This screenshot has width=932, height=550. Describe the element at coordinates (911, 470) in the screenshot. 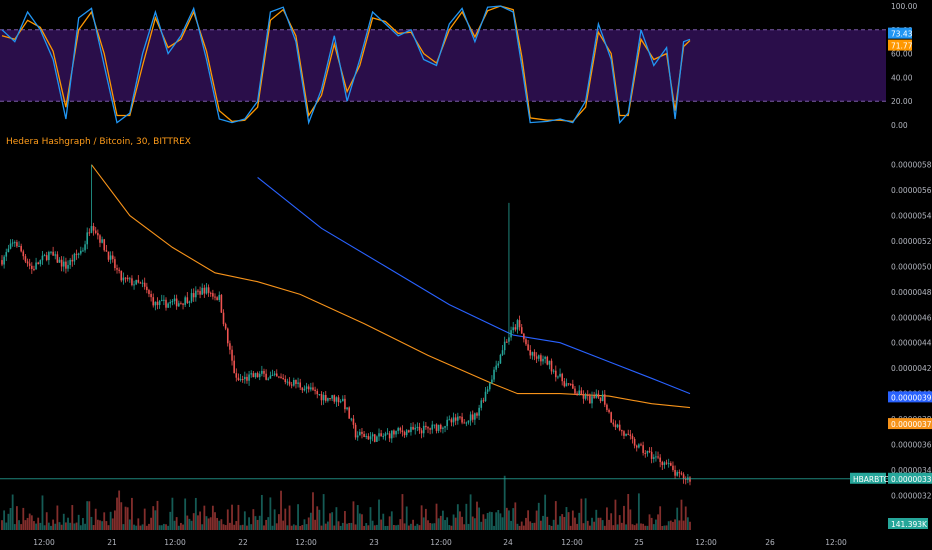

I see `y-tick-label: 0.00000340` at that location.